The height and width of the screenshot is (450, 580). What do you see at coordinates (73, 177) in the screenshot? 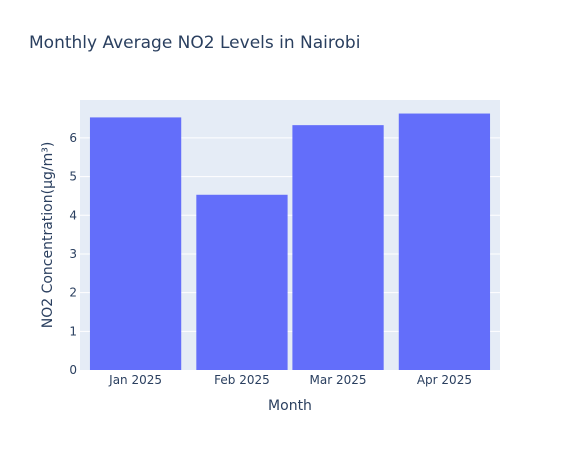
I see `y-tick-label: 5` at bounding box center [73, 177].